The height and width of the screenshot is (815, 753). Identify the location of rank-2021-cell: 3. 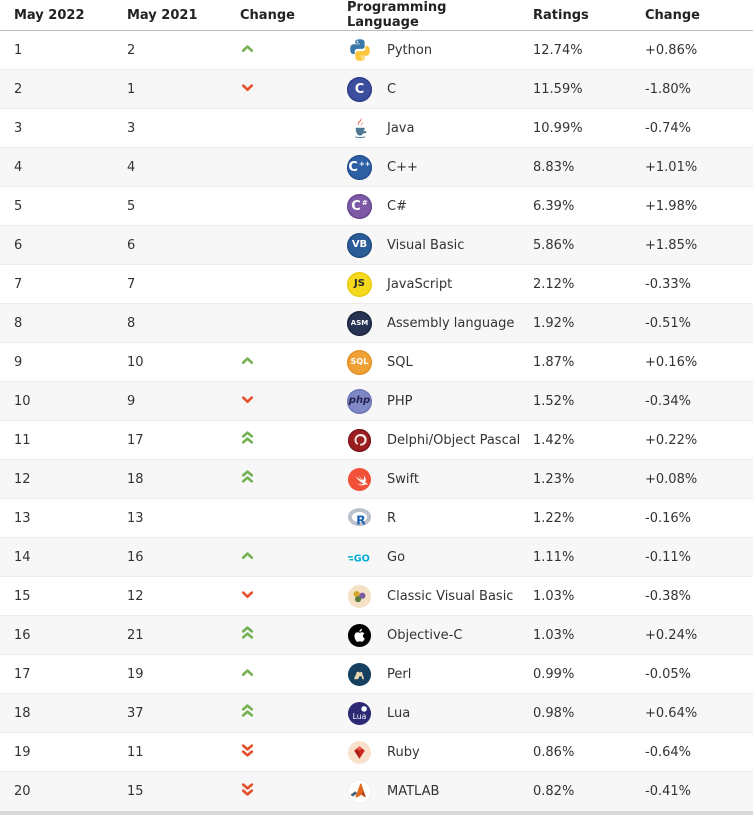
(131, 128).